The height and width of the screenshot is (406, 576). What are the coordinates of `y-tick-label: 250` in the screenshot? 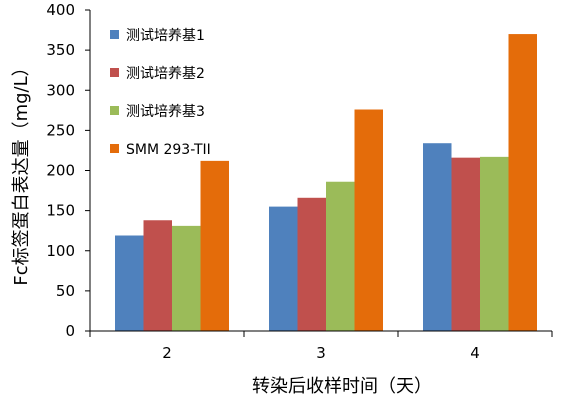 It's located at (60, 130).